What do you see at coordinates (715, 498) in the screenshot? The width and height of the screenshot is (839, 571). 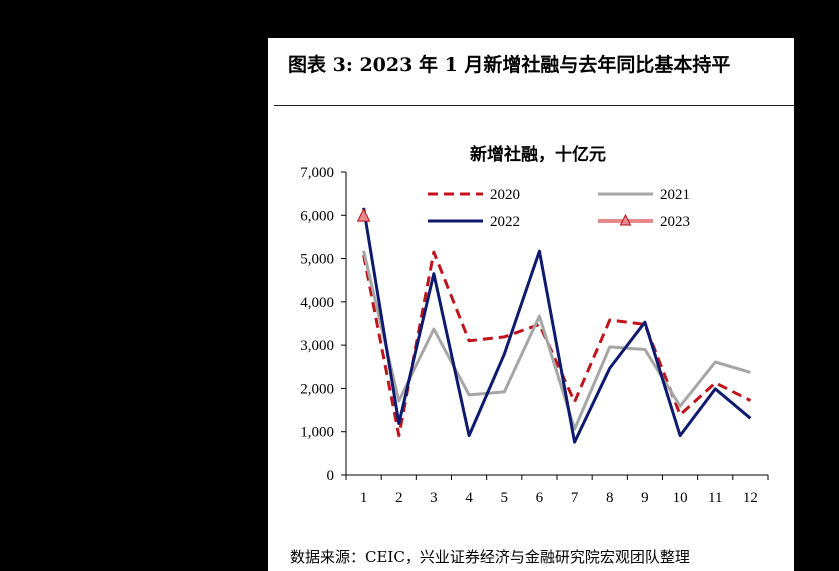 I see `x-tick-label: 11` at bounding box center [715, 498].